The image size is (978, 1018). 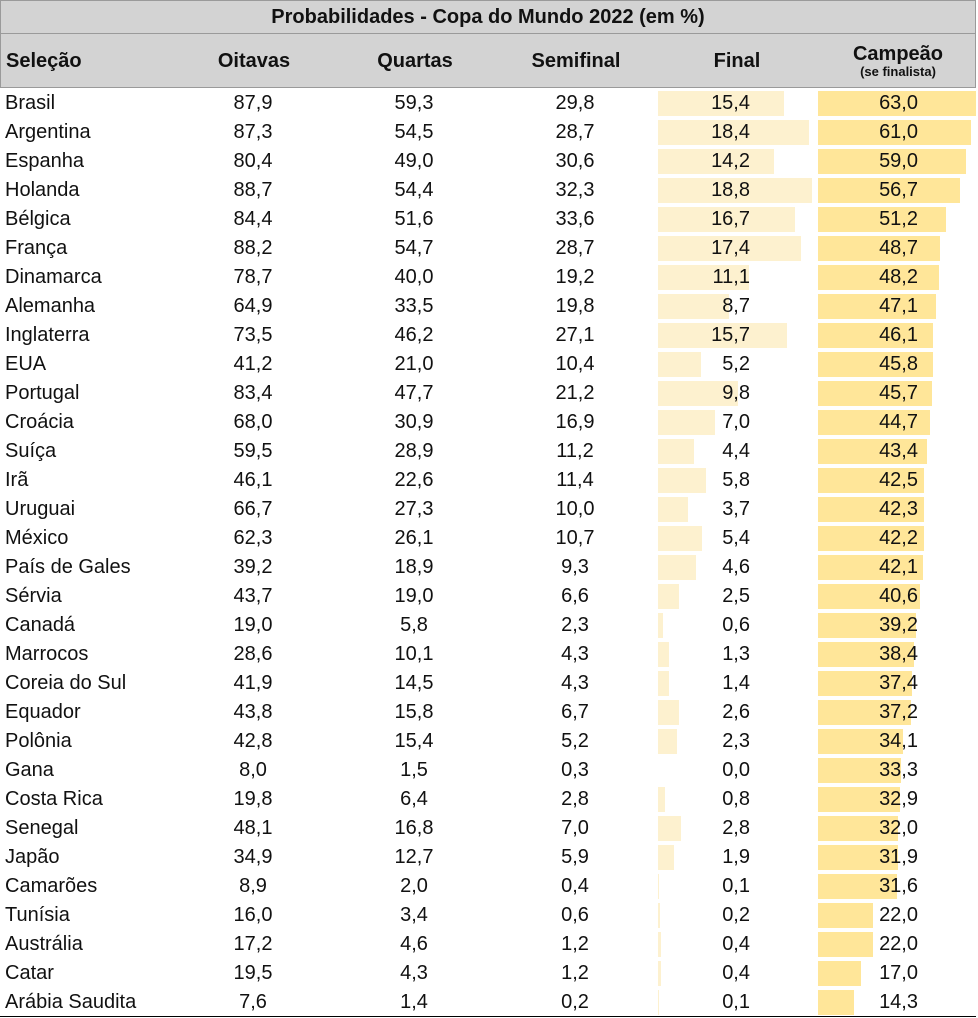 What do you see at coordinates (414, 944) in the screenshot?
I see `qf-value: 4,6` at bounding box center [414, 944].